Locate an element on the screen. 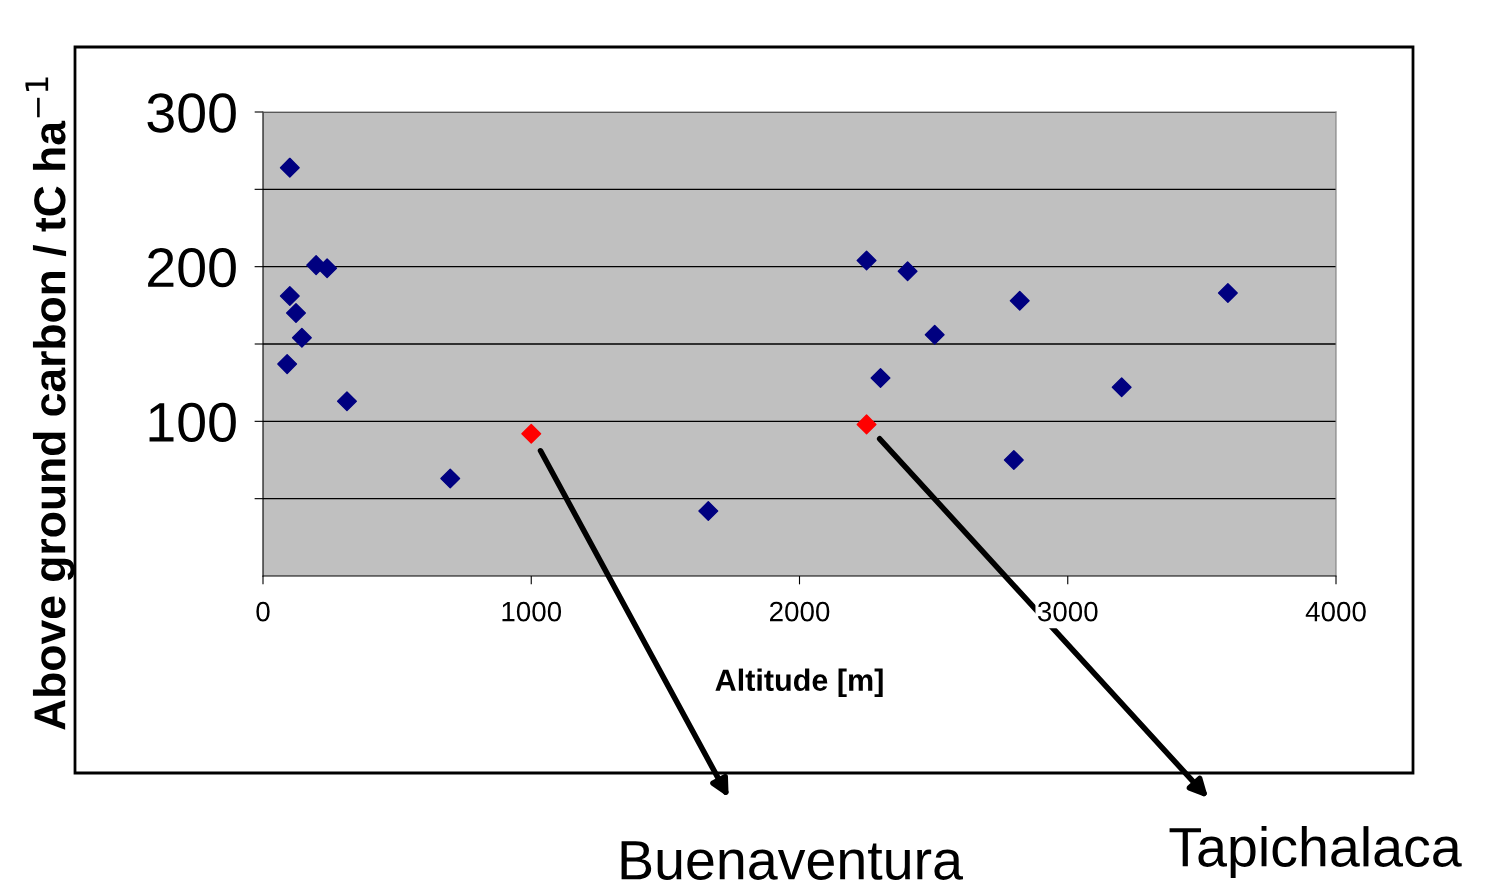 This screenshot has width=1499, height=894. x-tick-label: 2000 is located at coordinates (800, 611).